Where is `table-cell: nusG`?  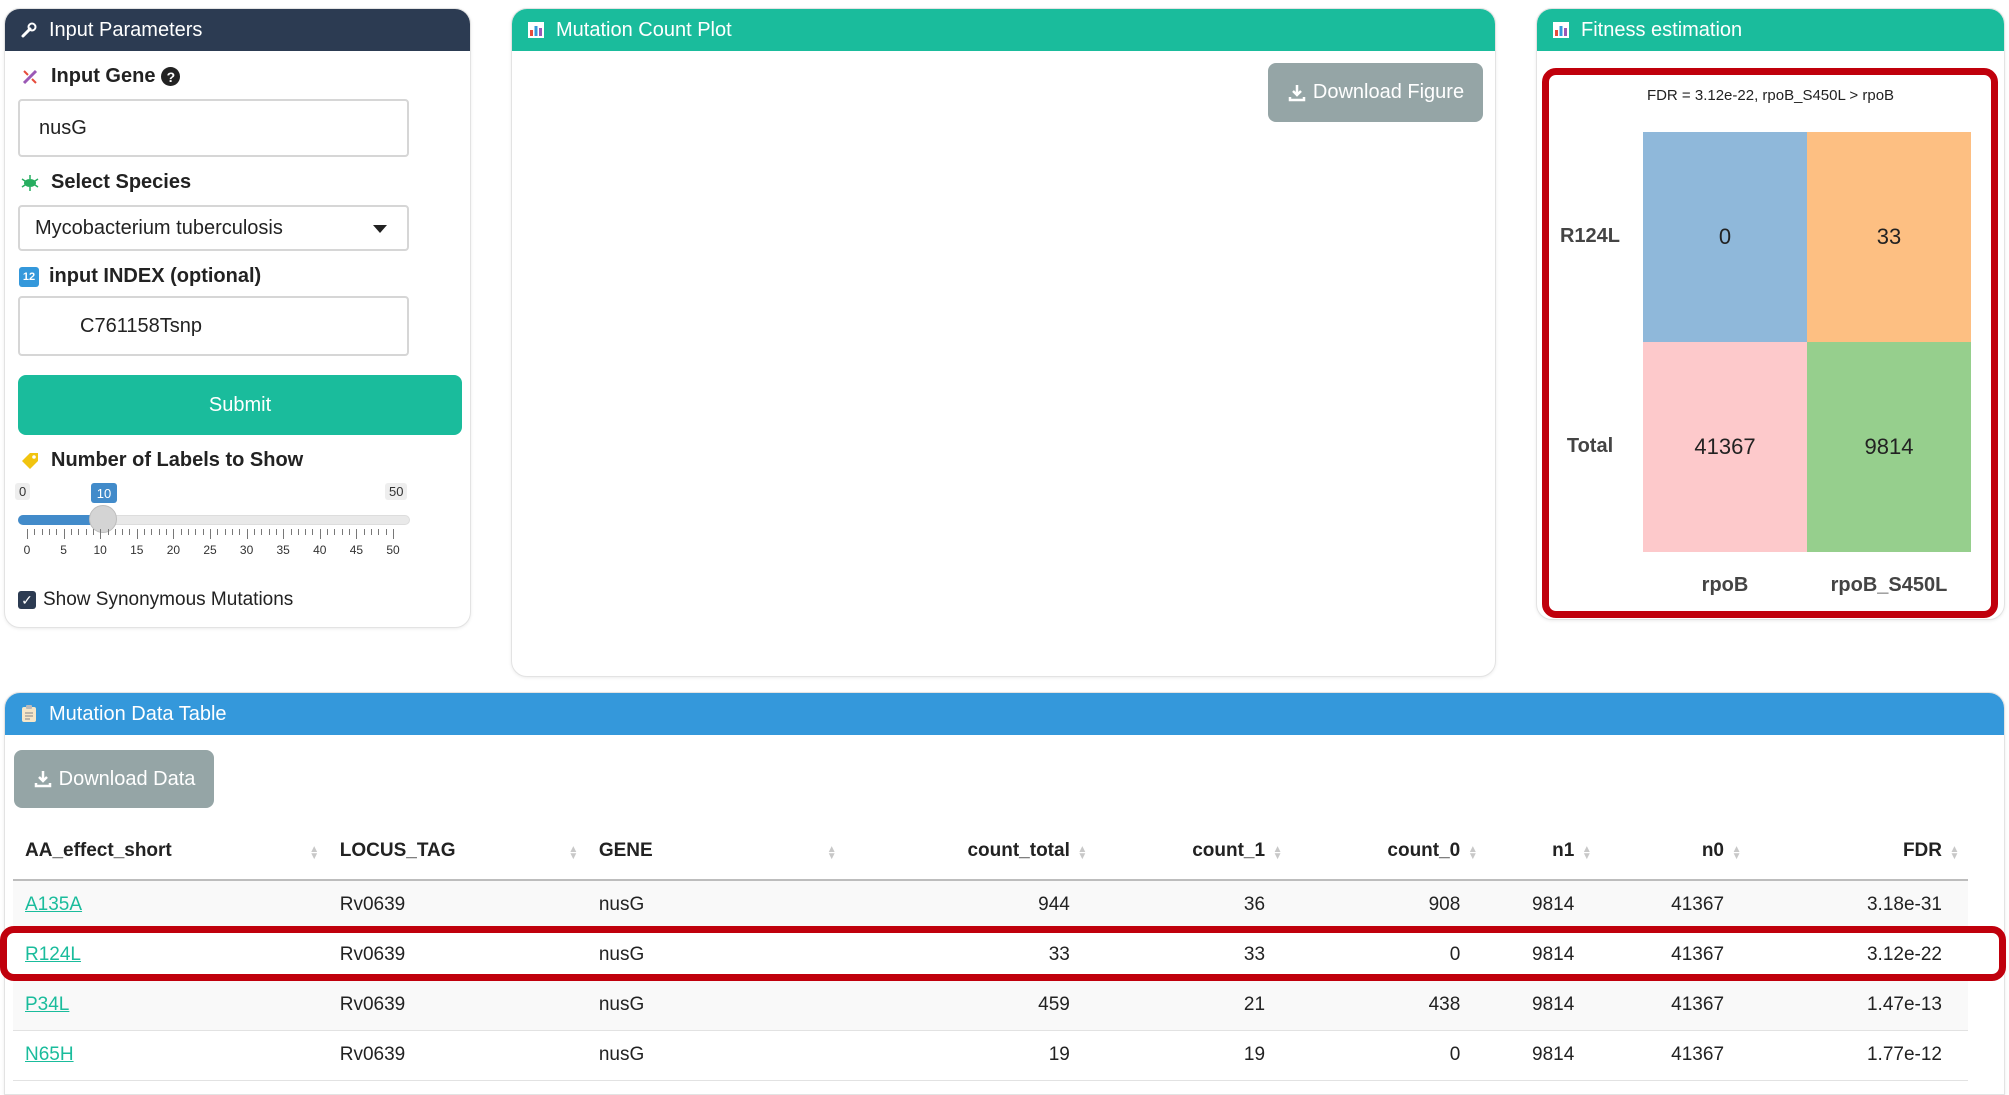 table-cell: nusG is located at coordinates (716, 905).